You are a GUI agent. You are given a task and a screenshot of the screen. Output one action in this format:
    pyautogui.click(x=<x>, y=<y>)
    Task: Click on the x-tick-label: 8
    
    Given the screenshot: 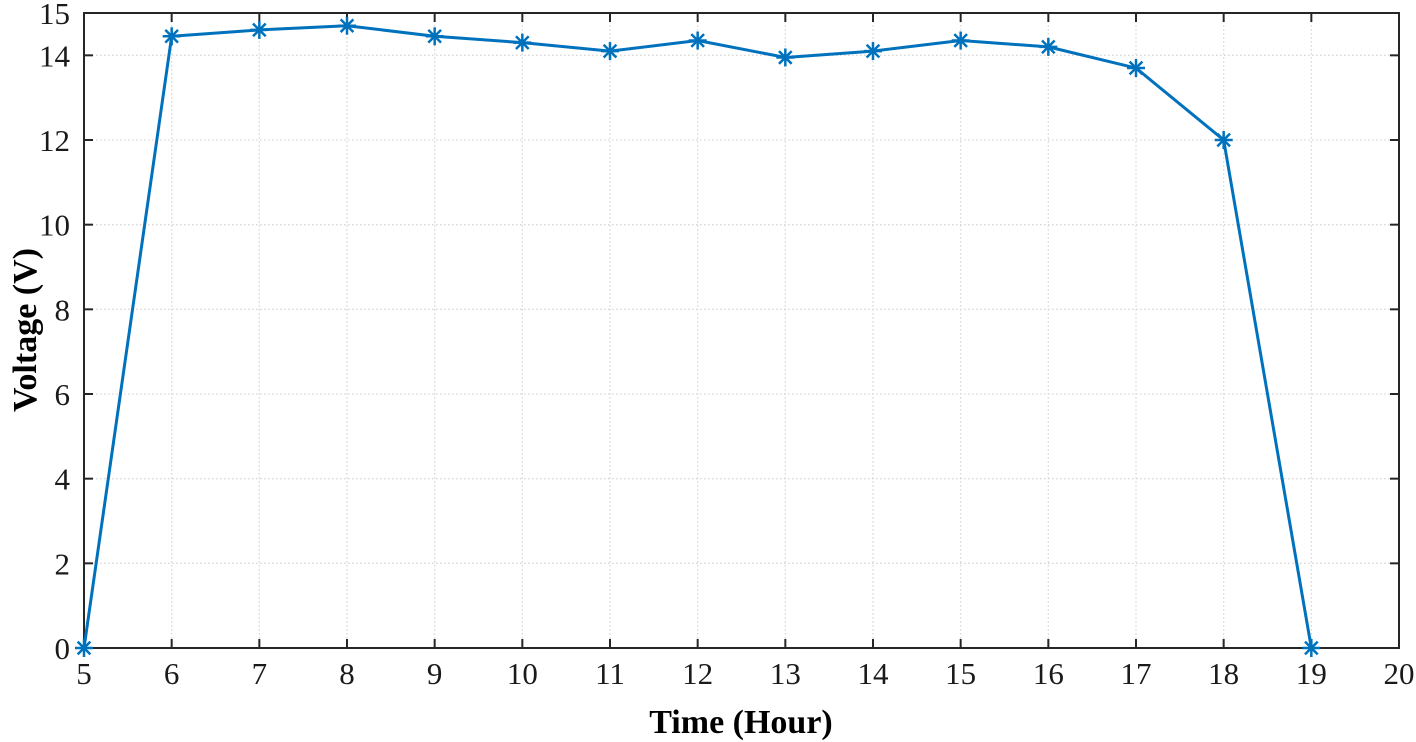 What is the action you would take?
    pyautogui.click(x=347, y=673)
    